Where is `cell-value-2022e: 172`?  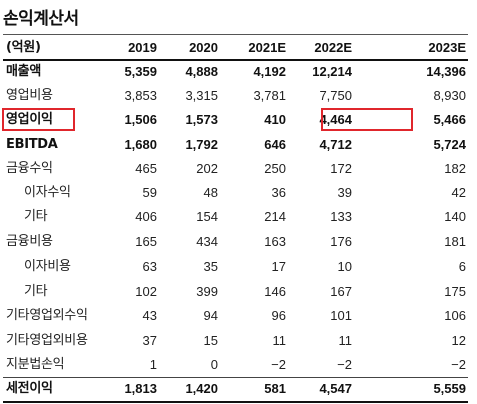 cell-value-2022e: 172 is located at coordinates (341, 168).